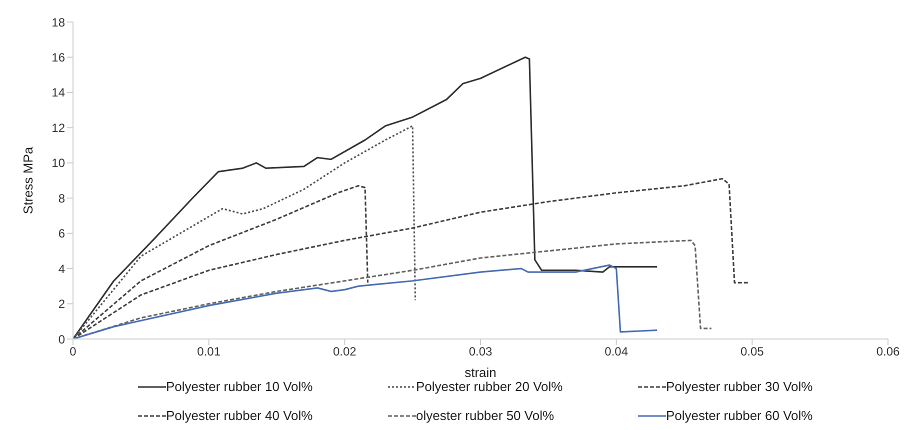 This screenshot has height=430, width=917. What do you see at coordinates (888, 351) in the screenshot?
I see `x-tick-label: 0.06` at bounding box center [888, 351].